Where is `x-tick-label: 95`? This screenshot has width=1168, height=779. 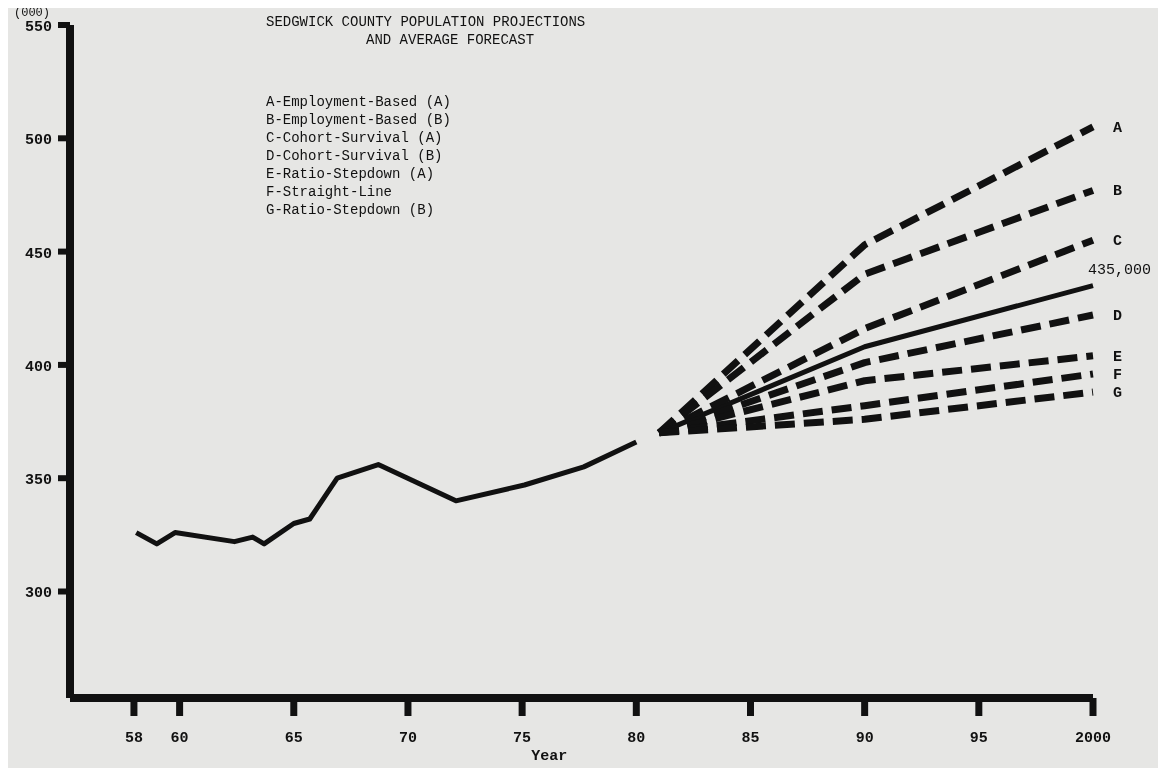
x-tick-label: 95 is located at coordinates (978, 738).